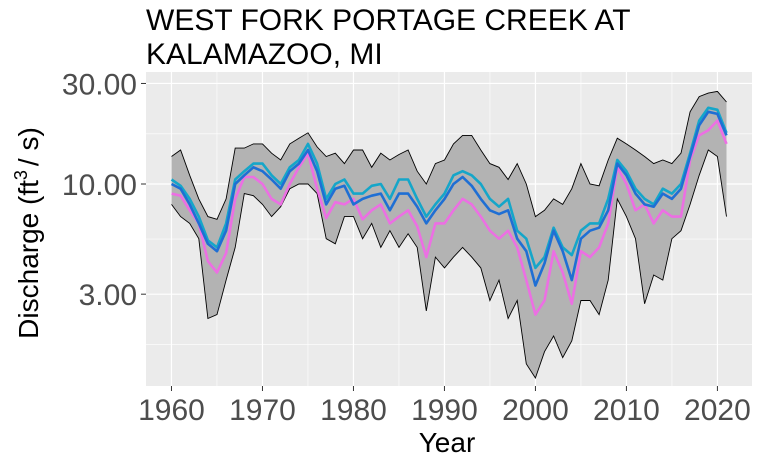 Image resolution: width=757 pixels, height=464 pixels. I want to click on chart-title-line-1: WEST FORK PORTAGE CREEK AT, so click(388, 20).